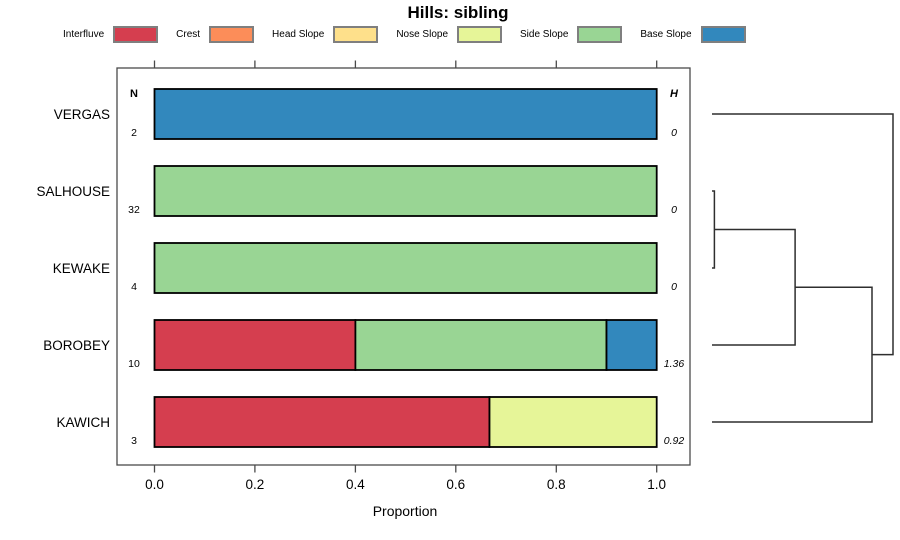 The width and height of the screenshot is (900, 540). What do you see at coordinates (544, 34) in the screenshot?
I see `legend-label: Side Slope` at bounding box center [544, 34].